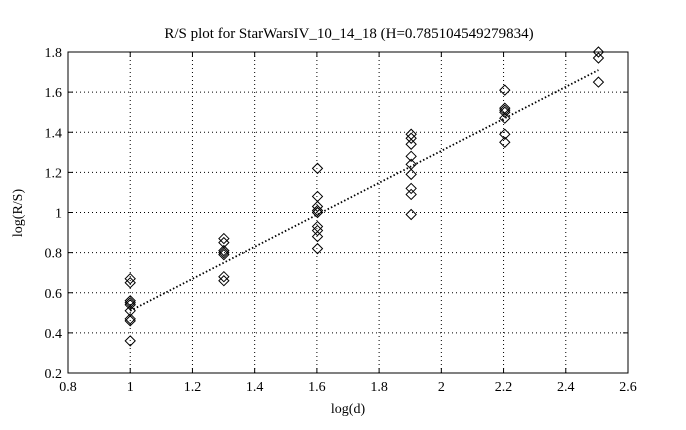 The image size is (686, 430). What do you see at coordinates (566, 387) in the screenshot?
I see `x-tick-label: 2.4` at bounding box center [566, 387].